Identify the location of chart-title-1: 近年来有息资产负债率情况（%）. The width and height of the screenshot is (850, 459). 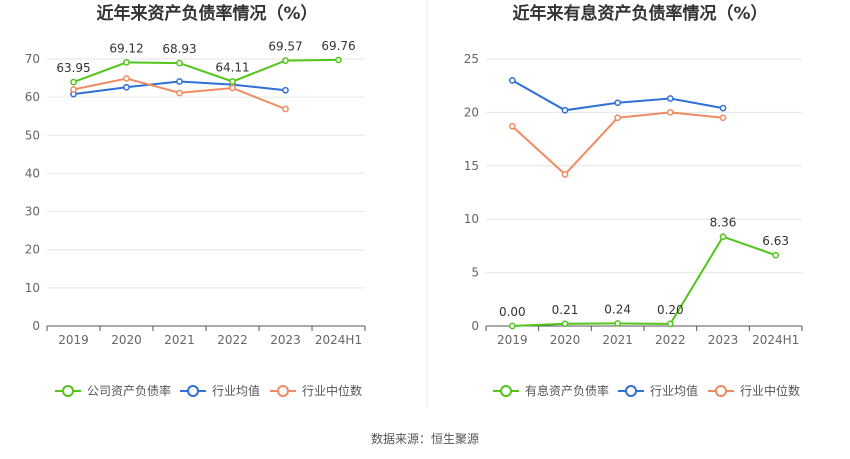
(639, 13).